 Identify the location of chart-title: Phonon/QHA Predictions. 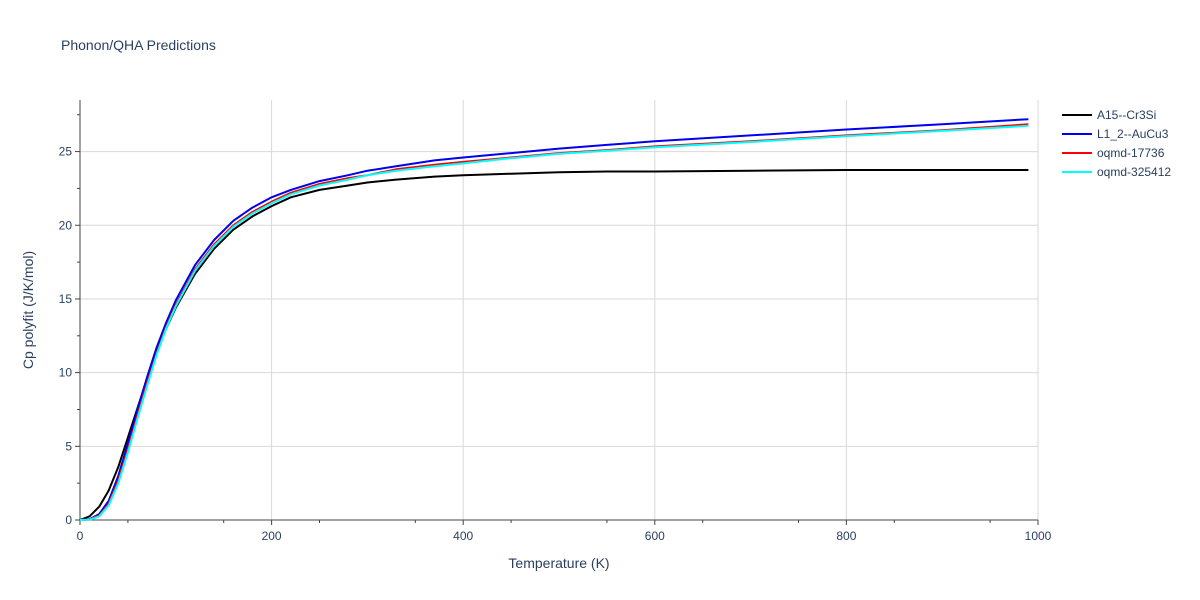
(138, 45).